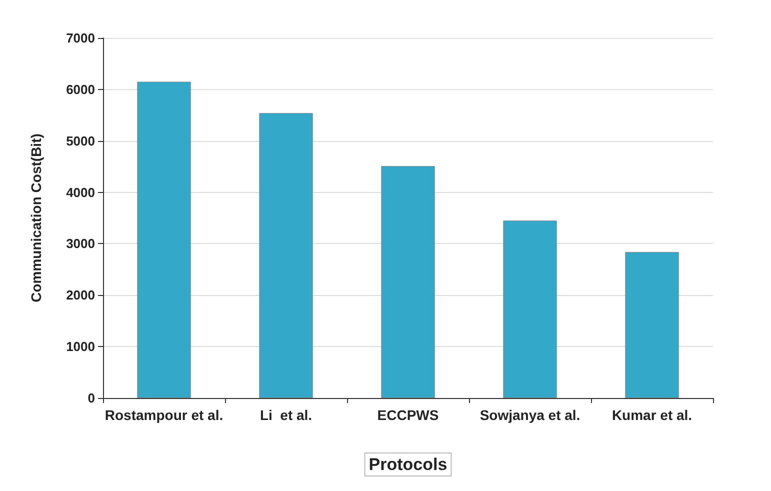  I want to click on y-axis-title: Communication Cost(Bit), so click(36, 218).